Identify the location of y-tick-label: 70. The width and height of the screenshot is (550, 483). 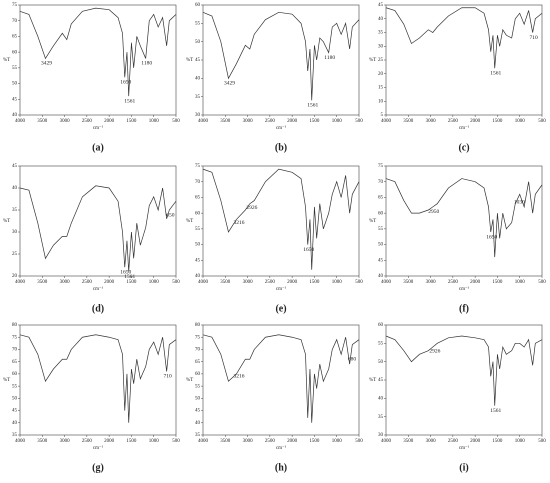
(15, 350).